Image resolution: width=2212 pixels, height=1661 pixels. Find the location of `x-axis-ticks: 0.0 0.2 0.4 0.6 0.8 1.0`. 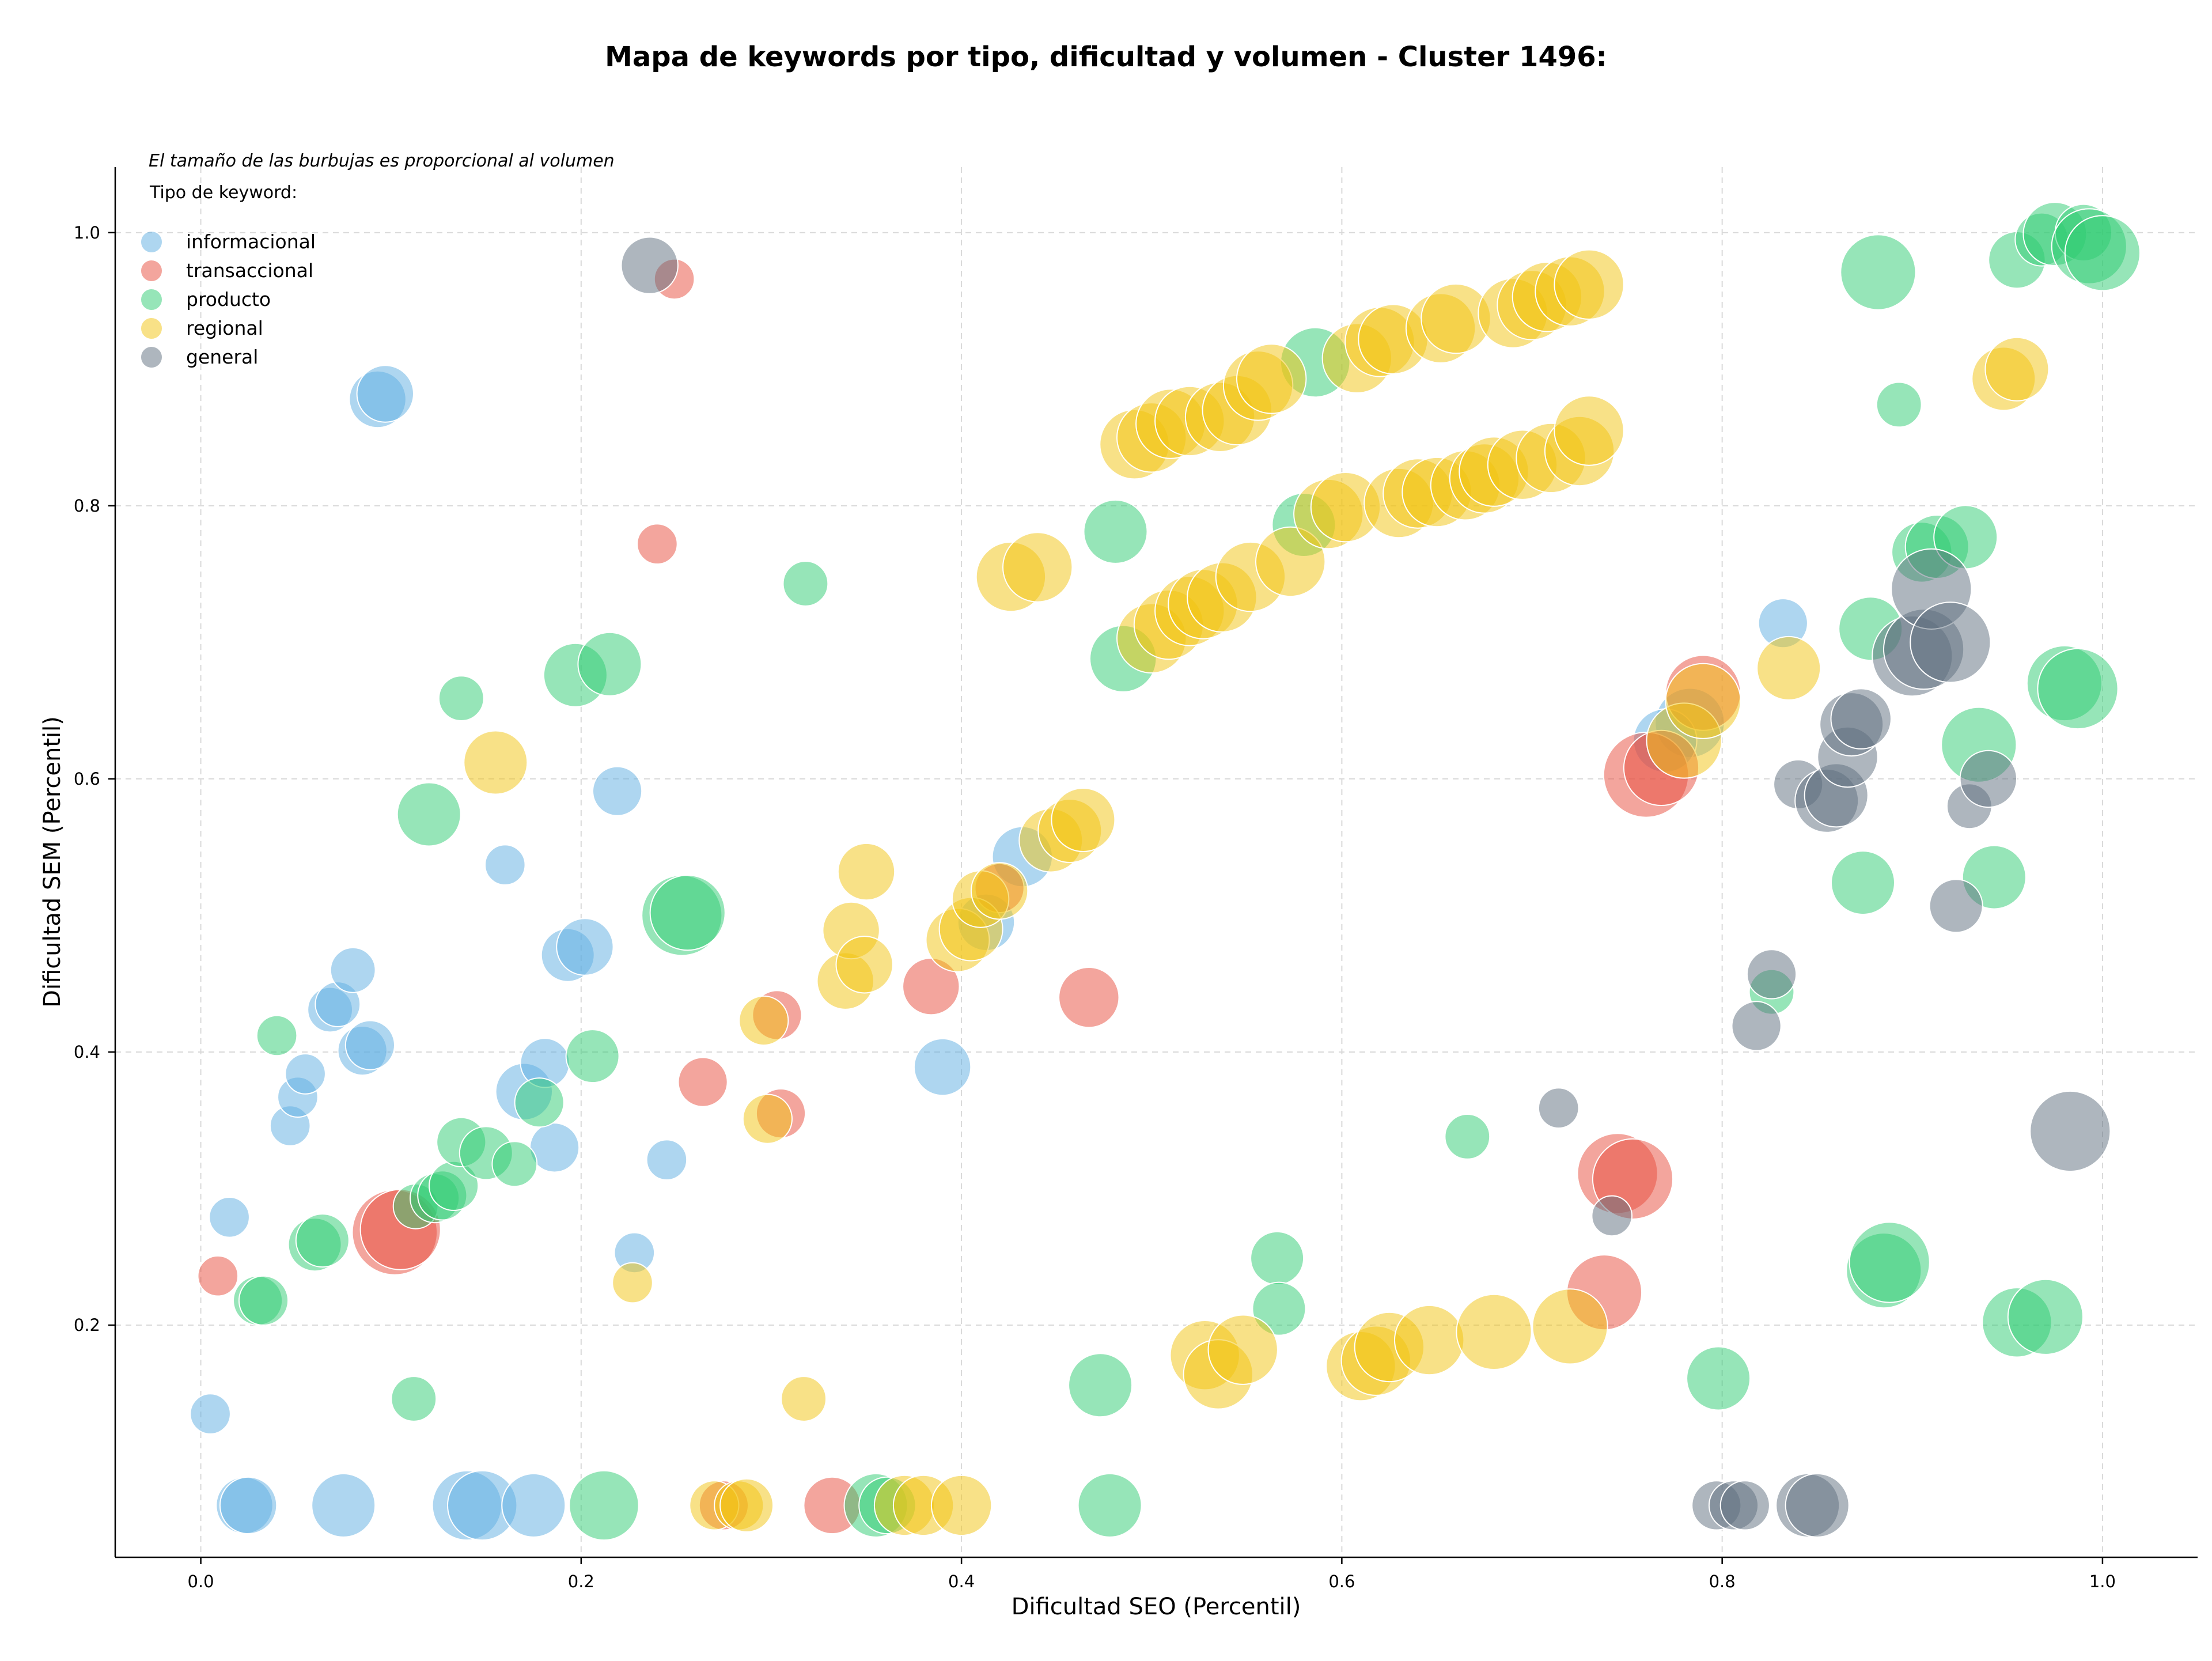

x-axis-ticks: 0.0 0.2 0.4 0.6 0.8 1.0 is located at coordinates (1151, 1574).